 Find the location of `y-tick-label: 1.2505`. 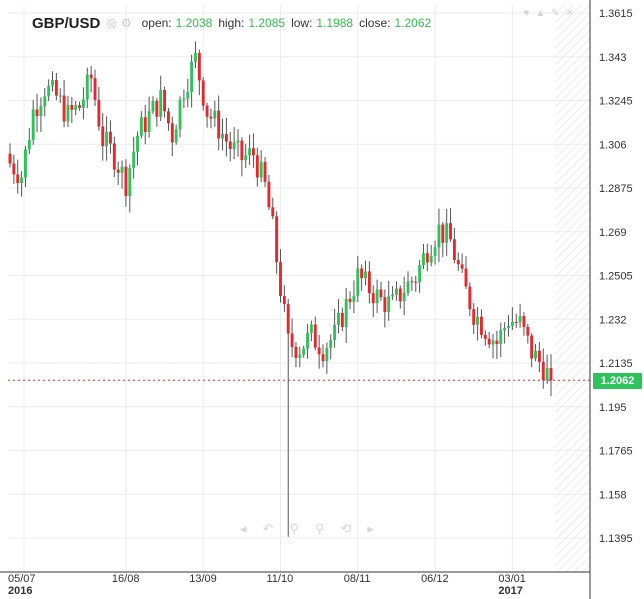

y-tick-label: 1.2505 is located at coordinates (616, 277).